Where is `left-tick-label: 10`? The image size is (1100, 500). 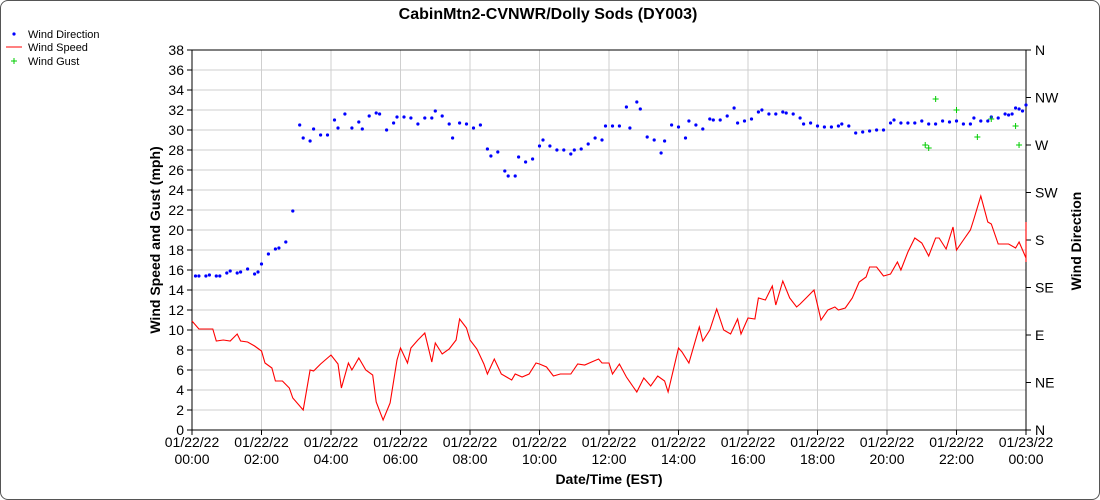
left-tick-label: 10 is located at coordinates (176, 330).